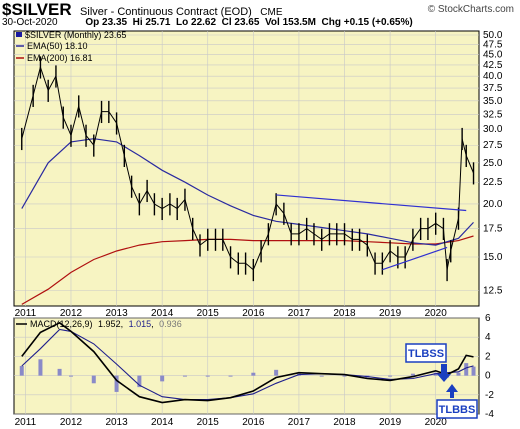 The image size is (520, 429). Describe the element at coordinates (116, 422) in the screenshot. I see `macd-x-tick-label: 2013` at that location.